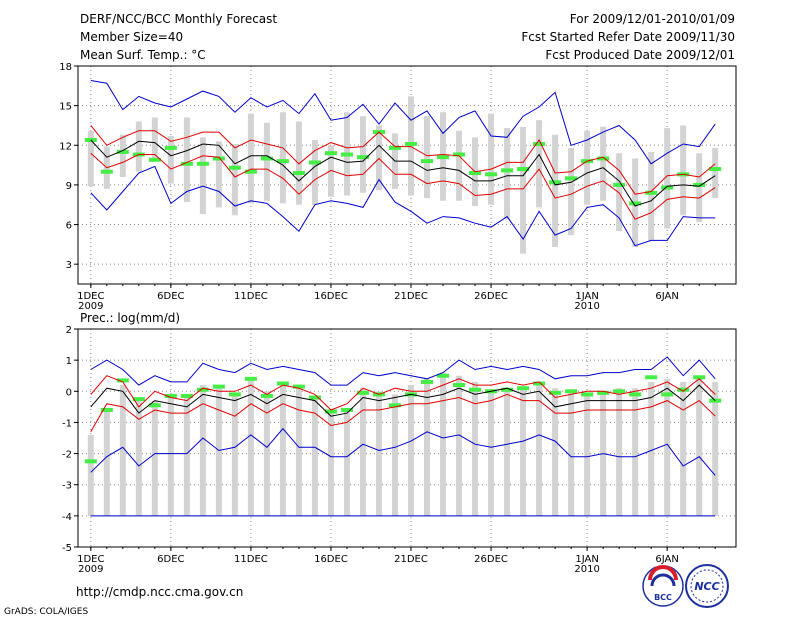 The image size is (800, 618). Describe the element at coordinates (663, 597) in the screenshot. I see `bcc-logo-text: BCC` at that location.